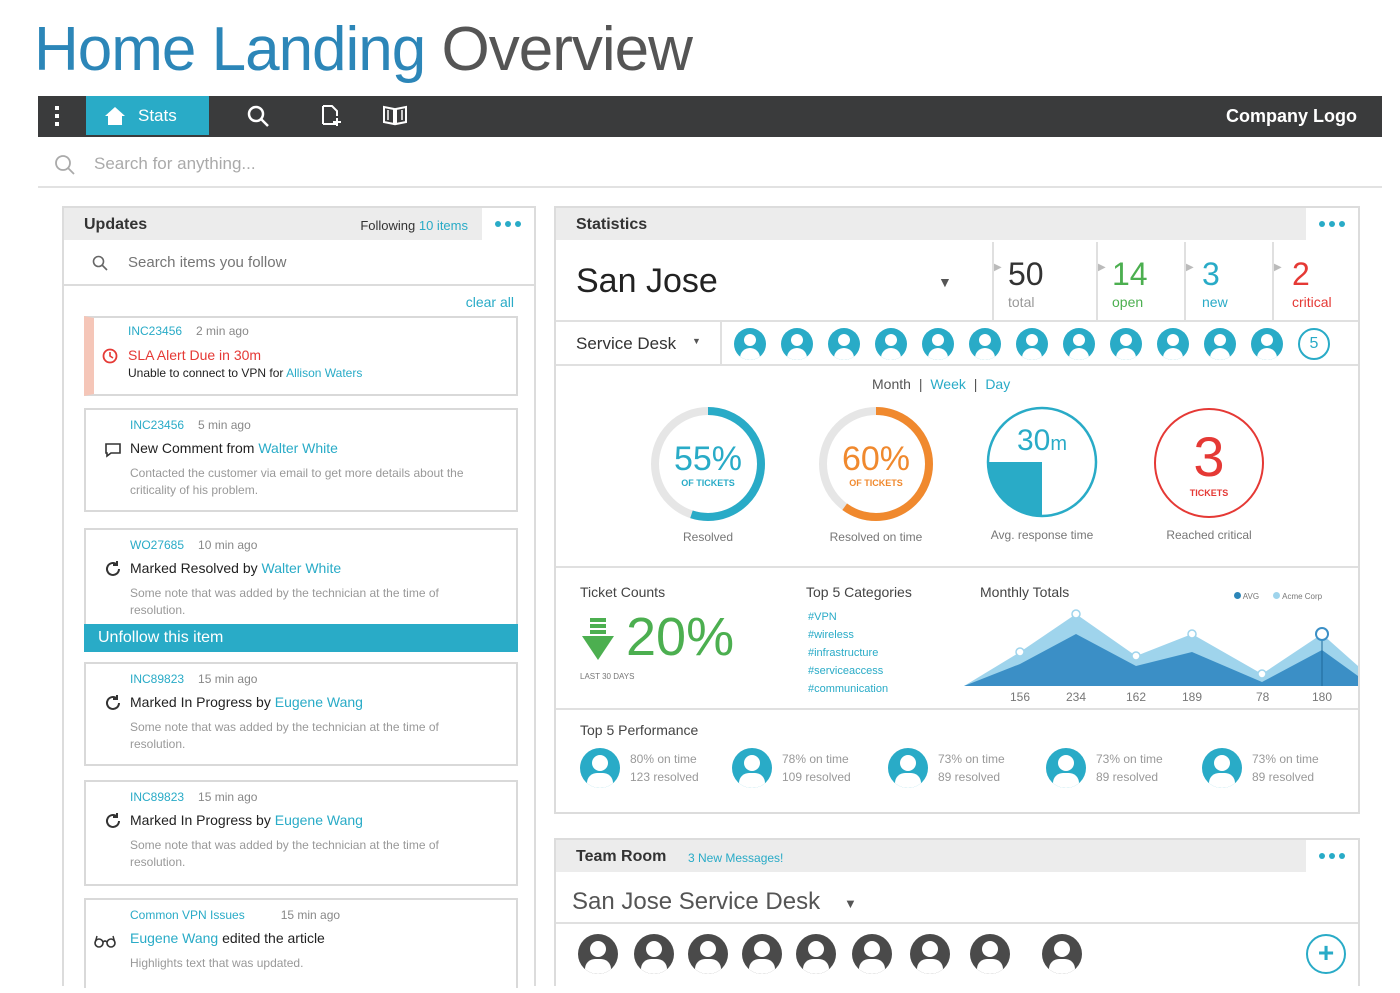 This screenshot has width=1400, height=993. Describe the element at coordinates (639, 730) in the screenshot. I see `performance-title: Top 5 Performance` at that location.